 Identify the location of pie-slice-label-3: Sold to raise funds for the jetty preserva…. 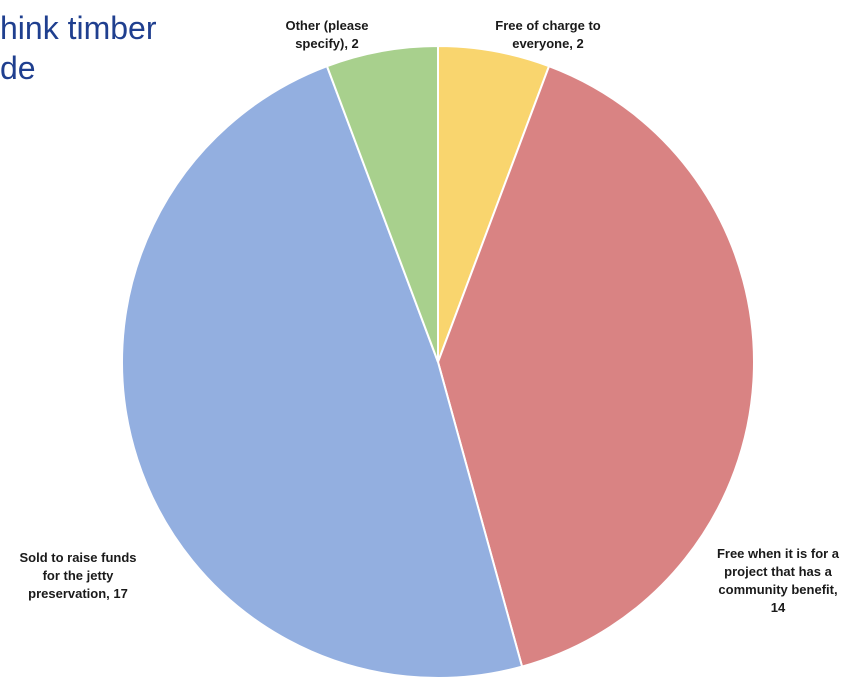
(77, 575).